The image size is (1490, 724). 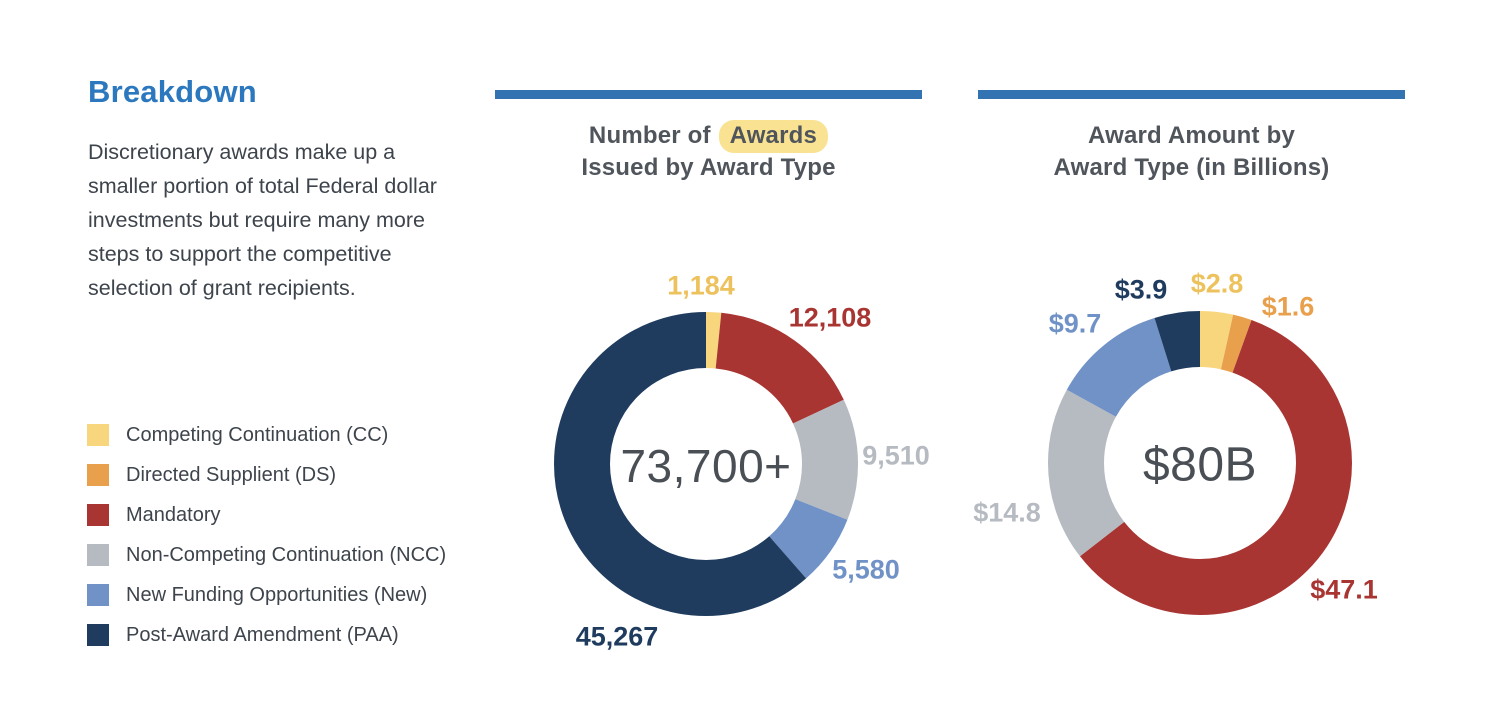 What do you see at coordinates (1288, 306) in the screenshot?
I see `value-label-ds-amount: $1.6` at bounding box center [1288, 306].